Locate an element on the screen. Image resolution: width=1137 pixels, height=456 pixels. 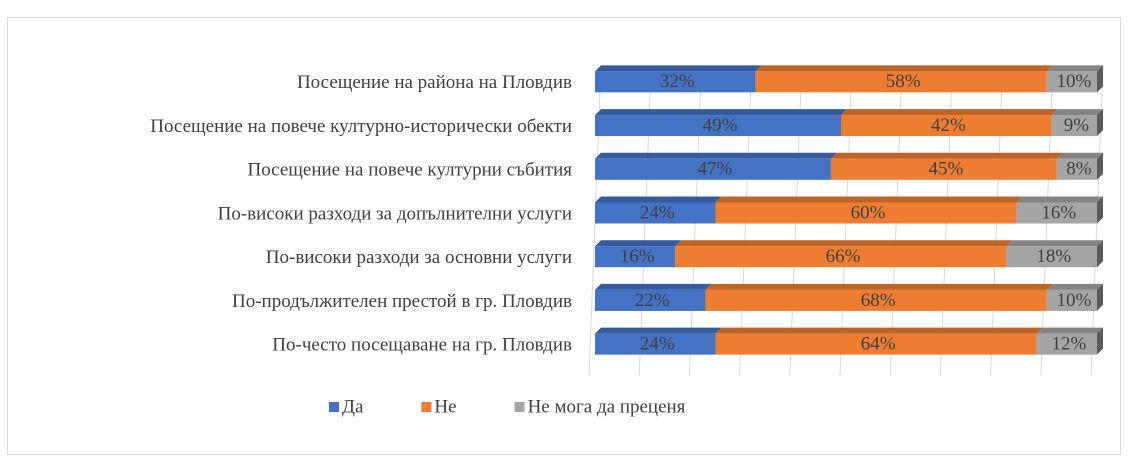
value-label: 64% is located at coordinates (878, 344).